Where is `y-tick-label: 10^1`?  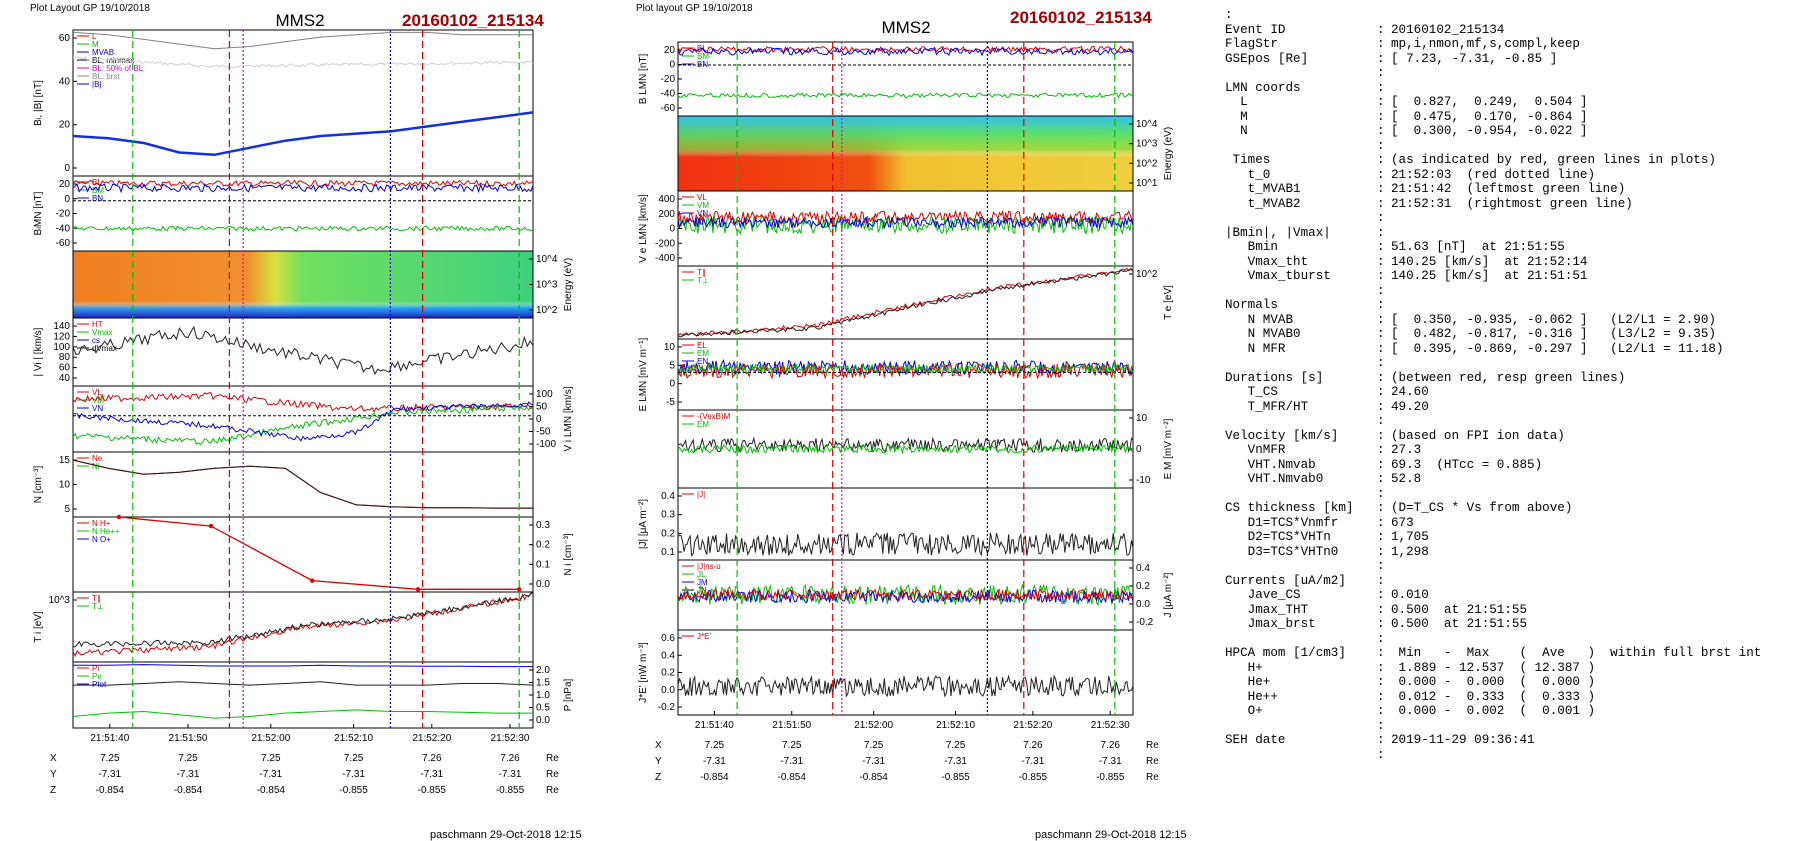 y-tick-label: 10^1 is located at coordinates (1147, 183).